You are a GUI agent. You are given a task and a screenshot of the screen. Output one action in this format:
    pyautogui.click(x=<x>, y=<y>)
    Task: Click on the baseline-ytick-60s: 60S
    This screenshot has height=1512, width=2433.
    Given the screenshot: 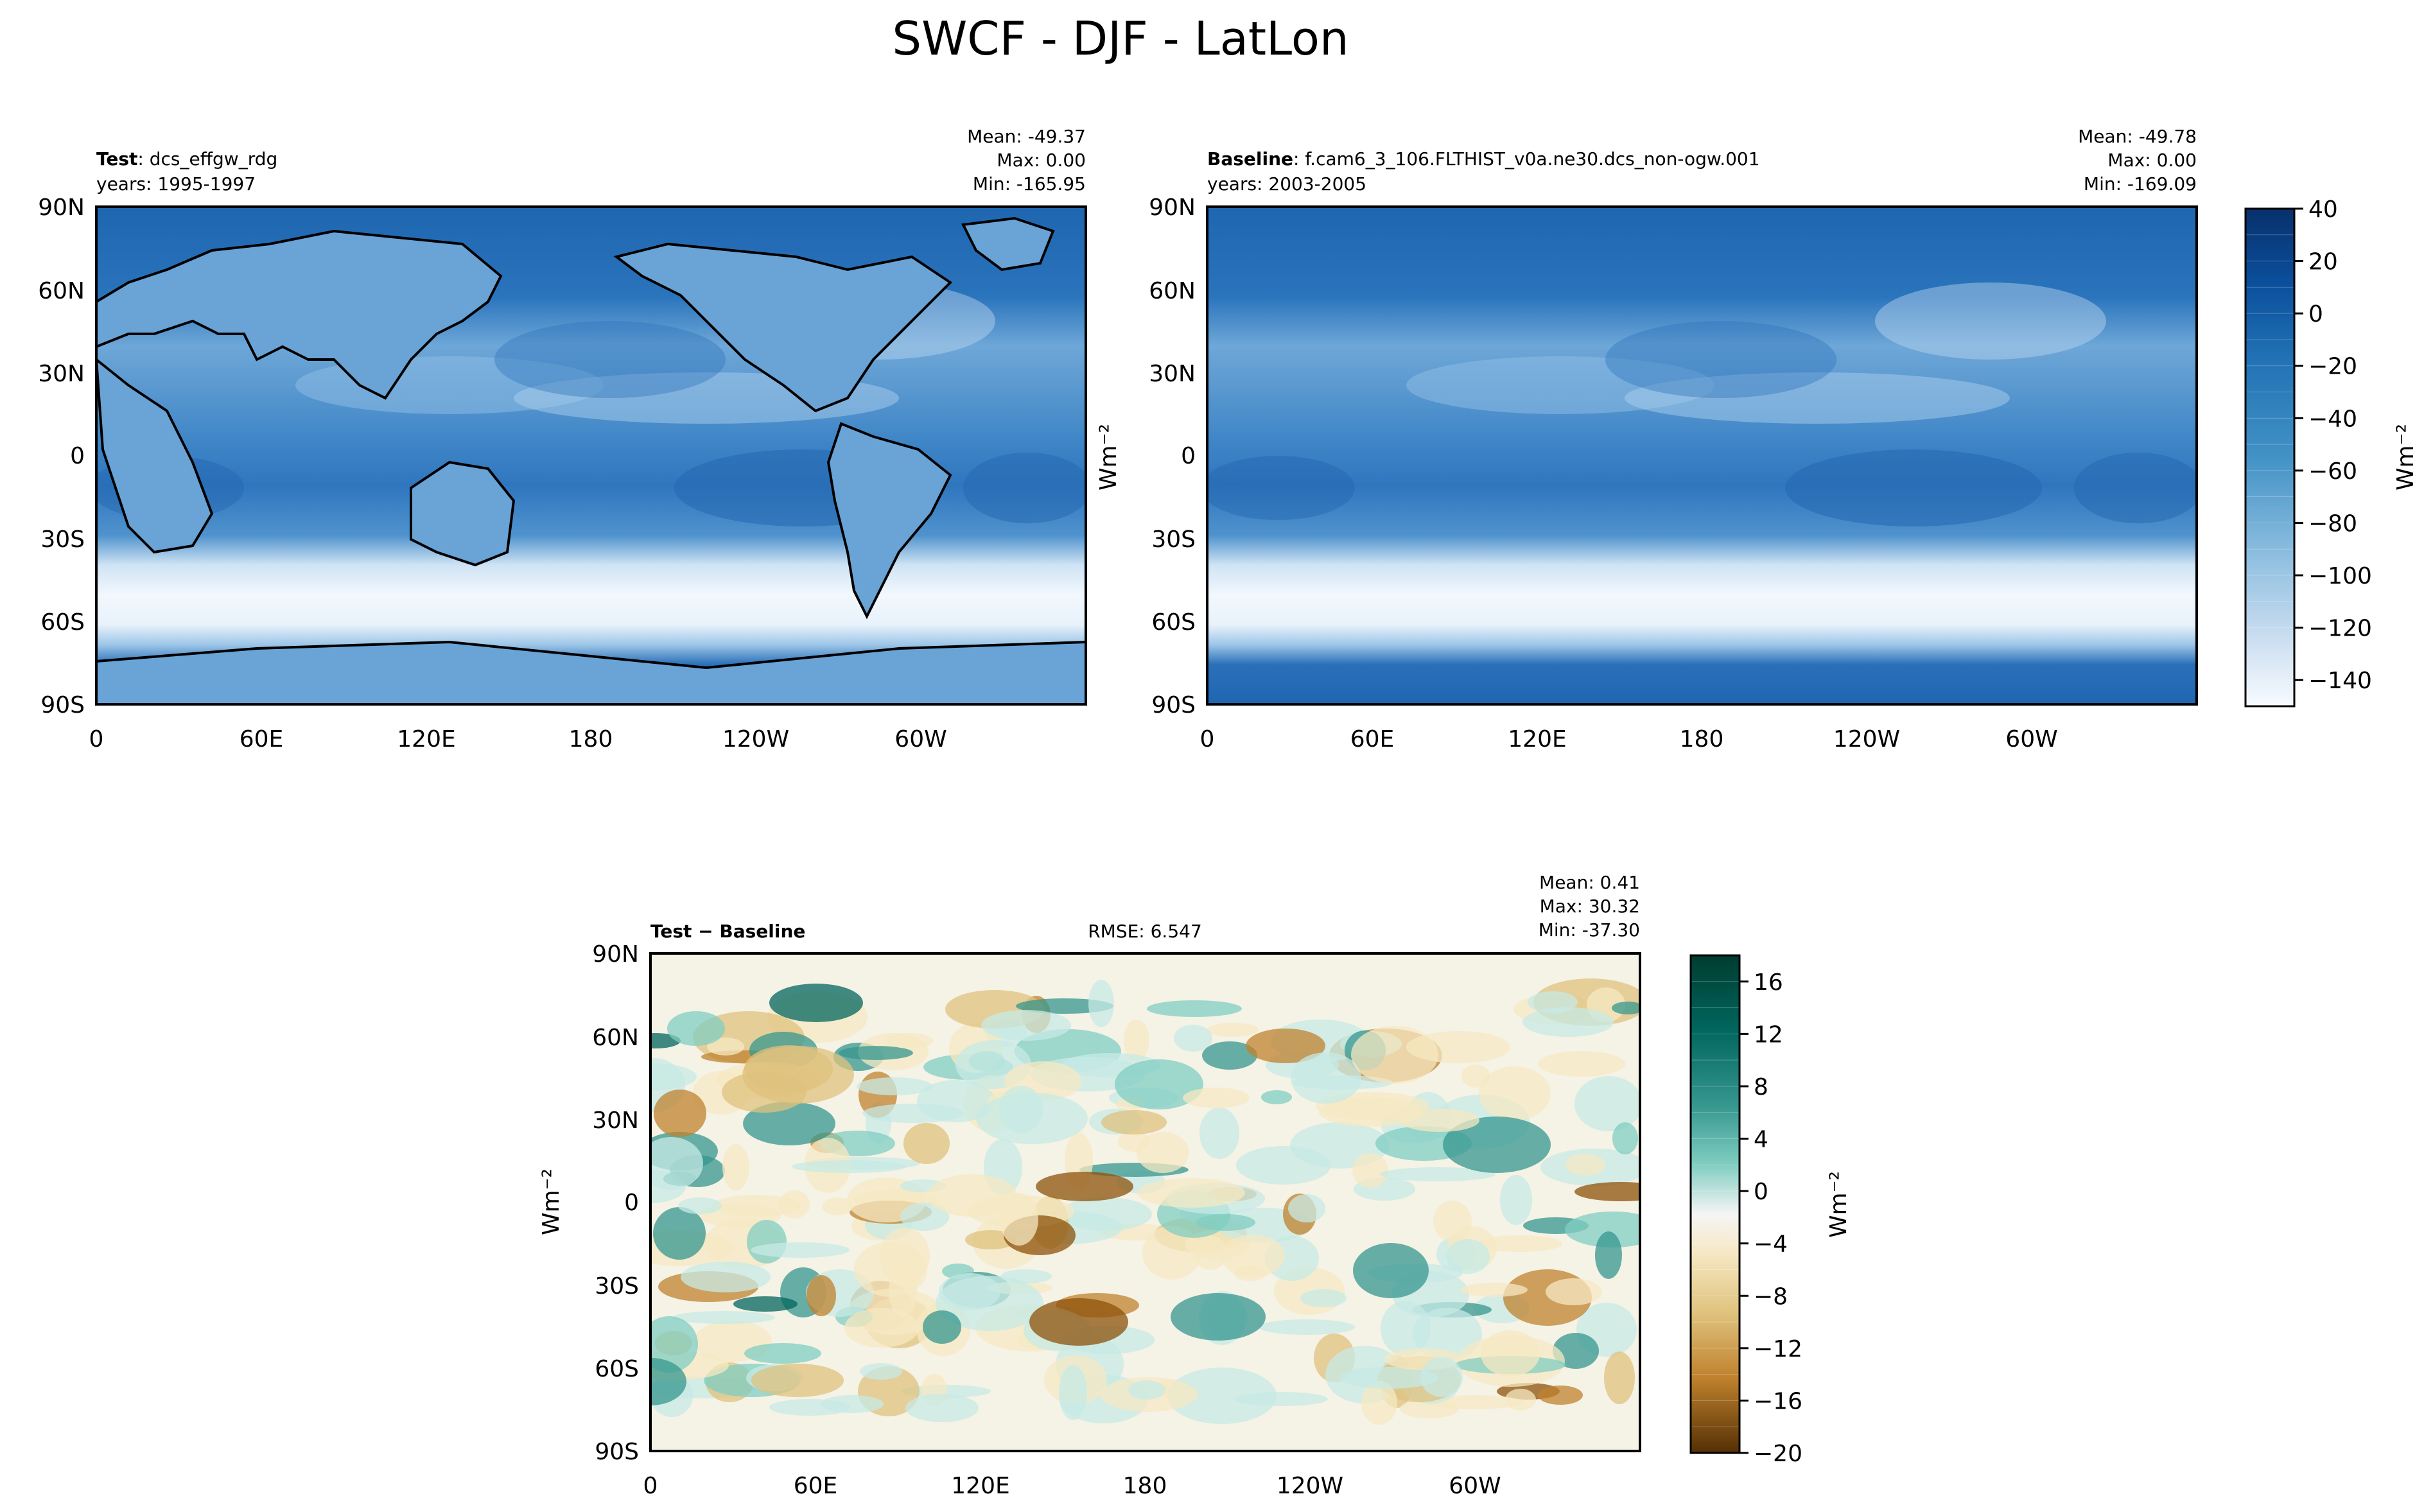 What is the action you would take?
    pyautogui.click(x=1173, y=622)
    